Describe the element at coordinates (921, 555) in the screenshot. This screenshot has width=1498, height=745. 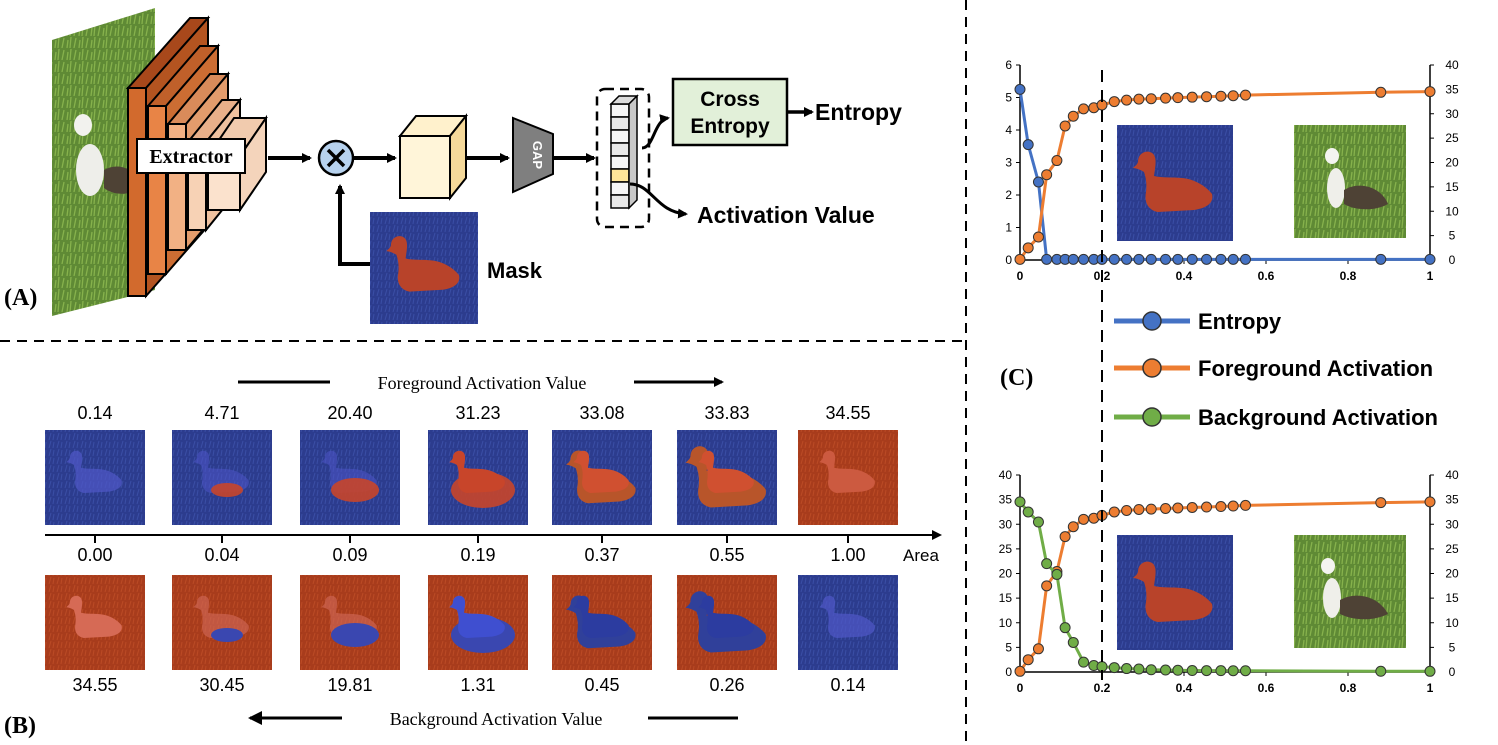
I see `area-axis-label: Area` at that location.